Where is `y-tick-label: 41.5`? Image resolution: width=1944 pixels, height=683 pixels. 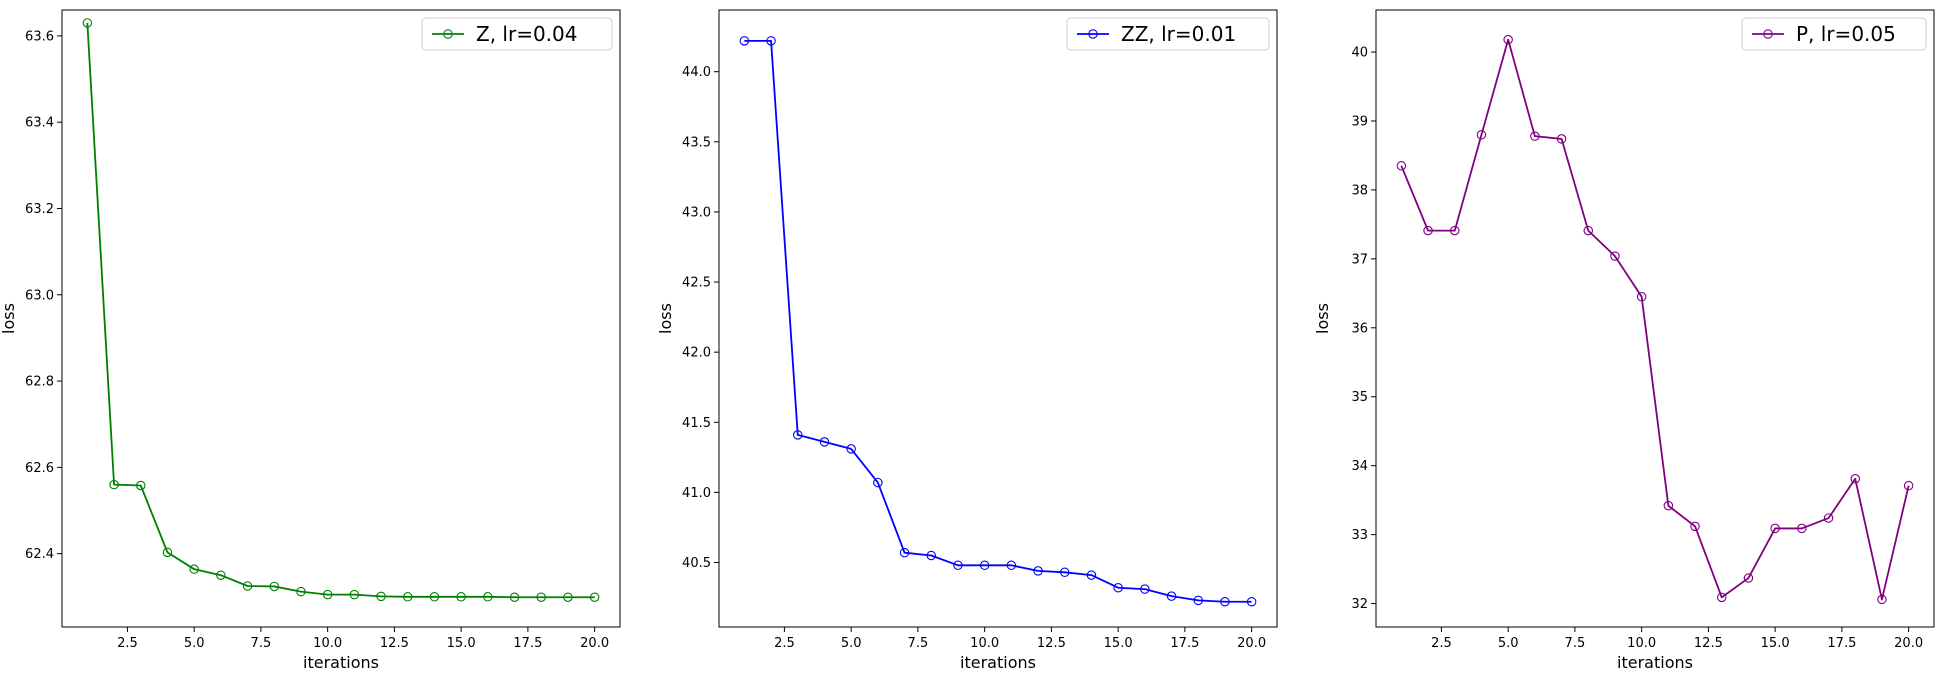
y-tick-label: 41.5 is located at coordinates (696, 423).